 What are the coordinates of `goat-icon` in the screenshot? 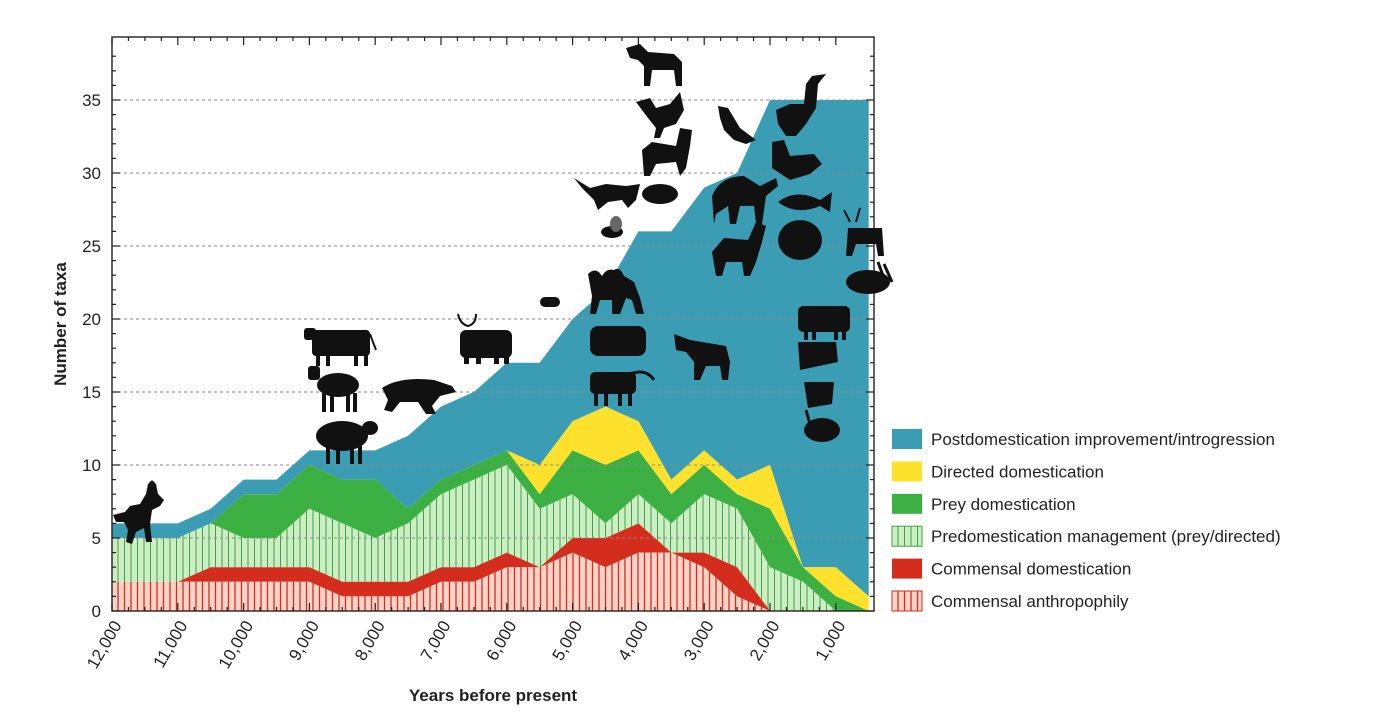 It's located at (333, 389).